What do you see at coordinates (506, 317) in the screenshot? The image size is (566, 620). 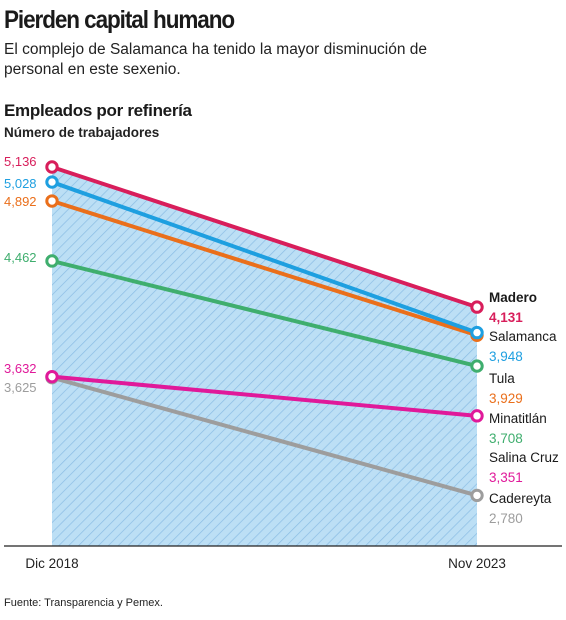 I see `value-label-end: 4,131` at bounding box center [506, 317].